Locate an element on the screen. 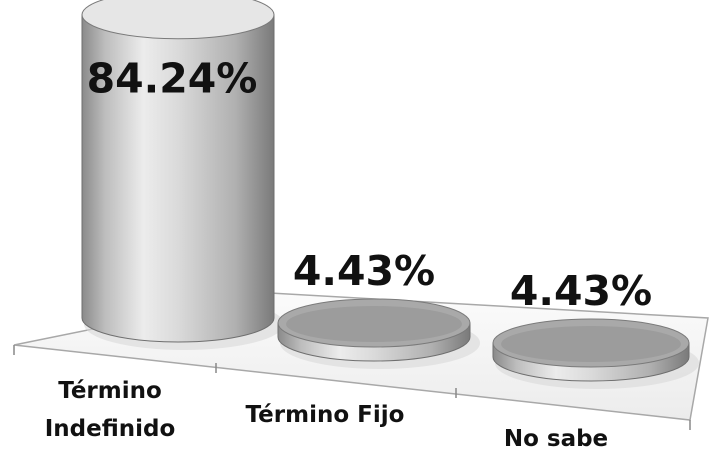  category-label: Término Fijo is located at coordinates (325, 415).